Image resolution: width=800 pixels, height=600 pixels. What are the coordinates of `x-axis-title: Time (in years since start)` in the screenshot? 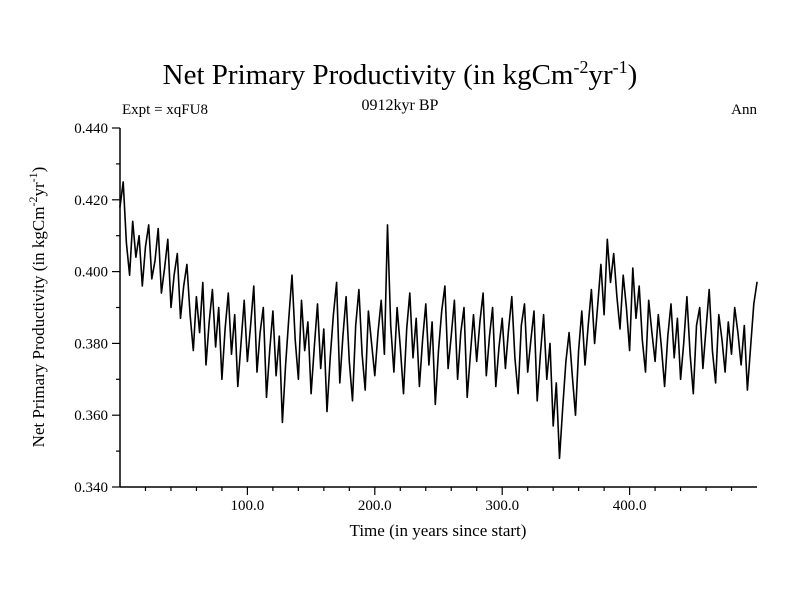 It's located at (438, 530).